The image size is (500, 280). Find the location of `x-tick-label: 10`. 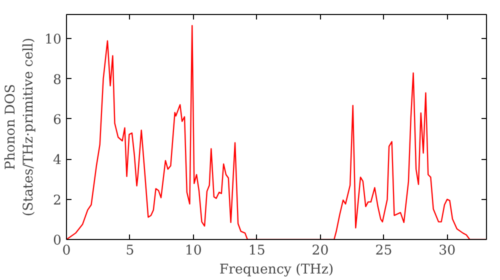

x-tick-label: 10 is located at coordinates (193, 251).